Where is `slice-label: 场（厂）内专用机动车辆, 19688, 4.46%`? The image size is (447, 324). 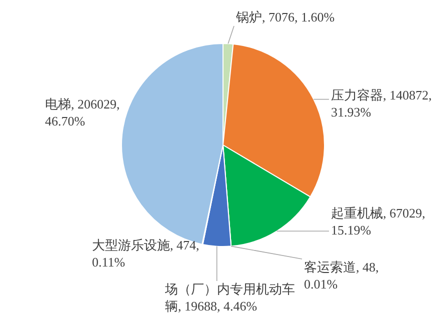
slice-label: 场（厂）内专用机动车辆, 19688, 4.46% is located at coordinates (229, 297).